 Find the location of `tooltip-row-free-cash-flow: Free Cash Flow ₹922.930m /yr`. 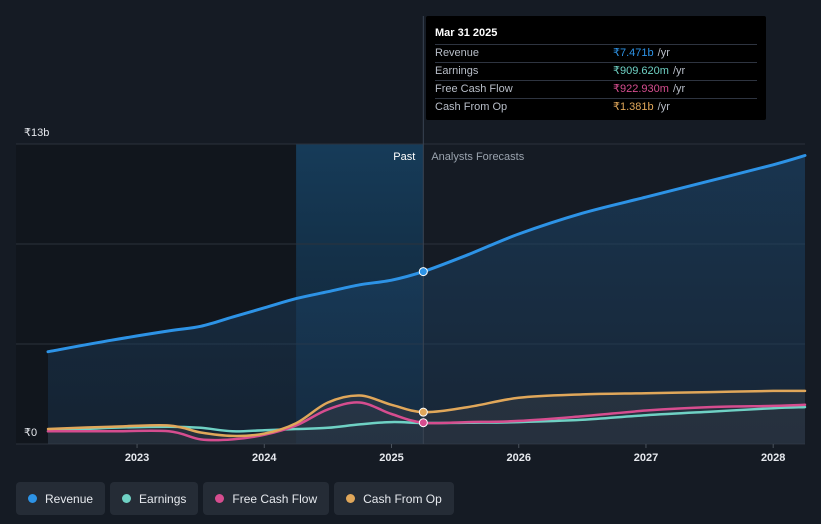

tooltip-row-free-cash-flow: Free Cash Flow ₹922.930m /yr is located at coordinates (596, 89).